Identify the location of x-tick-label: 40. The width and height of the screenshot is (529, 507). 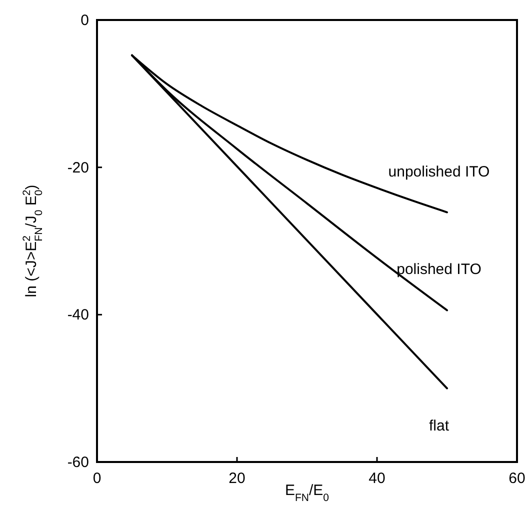
(377, 478).